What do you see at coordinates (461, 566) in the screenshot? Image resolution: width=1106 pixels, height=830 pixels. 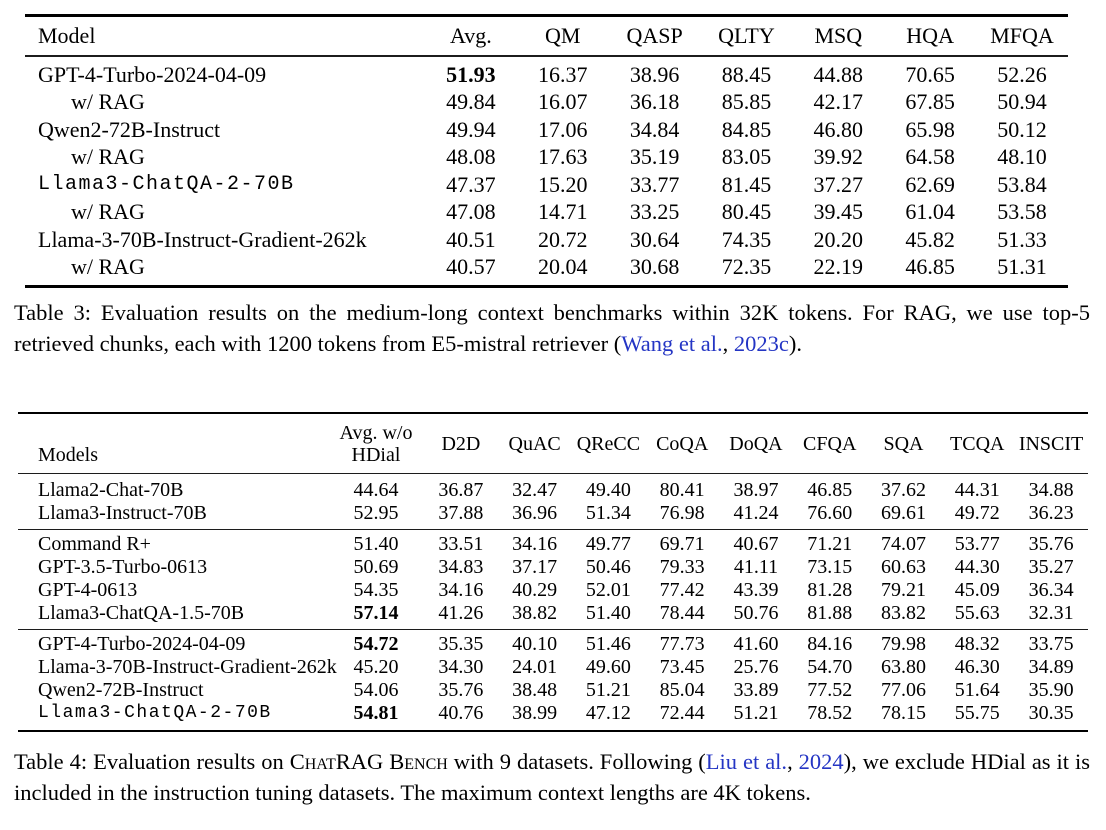 I see `score-cell: 34.83` at bounding box center [461, 566].